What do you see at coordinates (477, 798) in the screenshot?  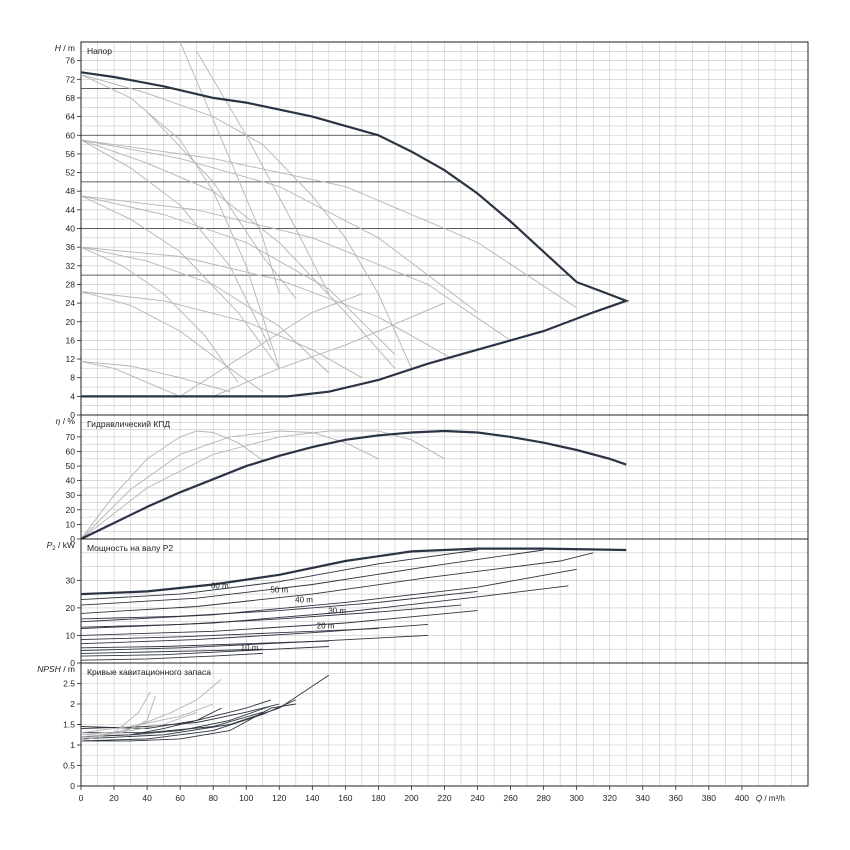 I see `x-tick-label: 240` at bounding box center [477, 798].